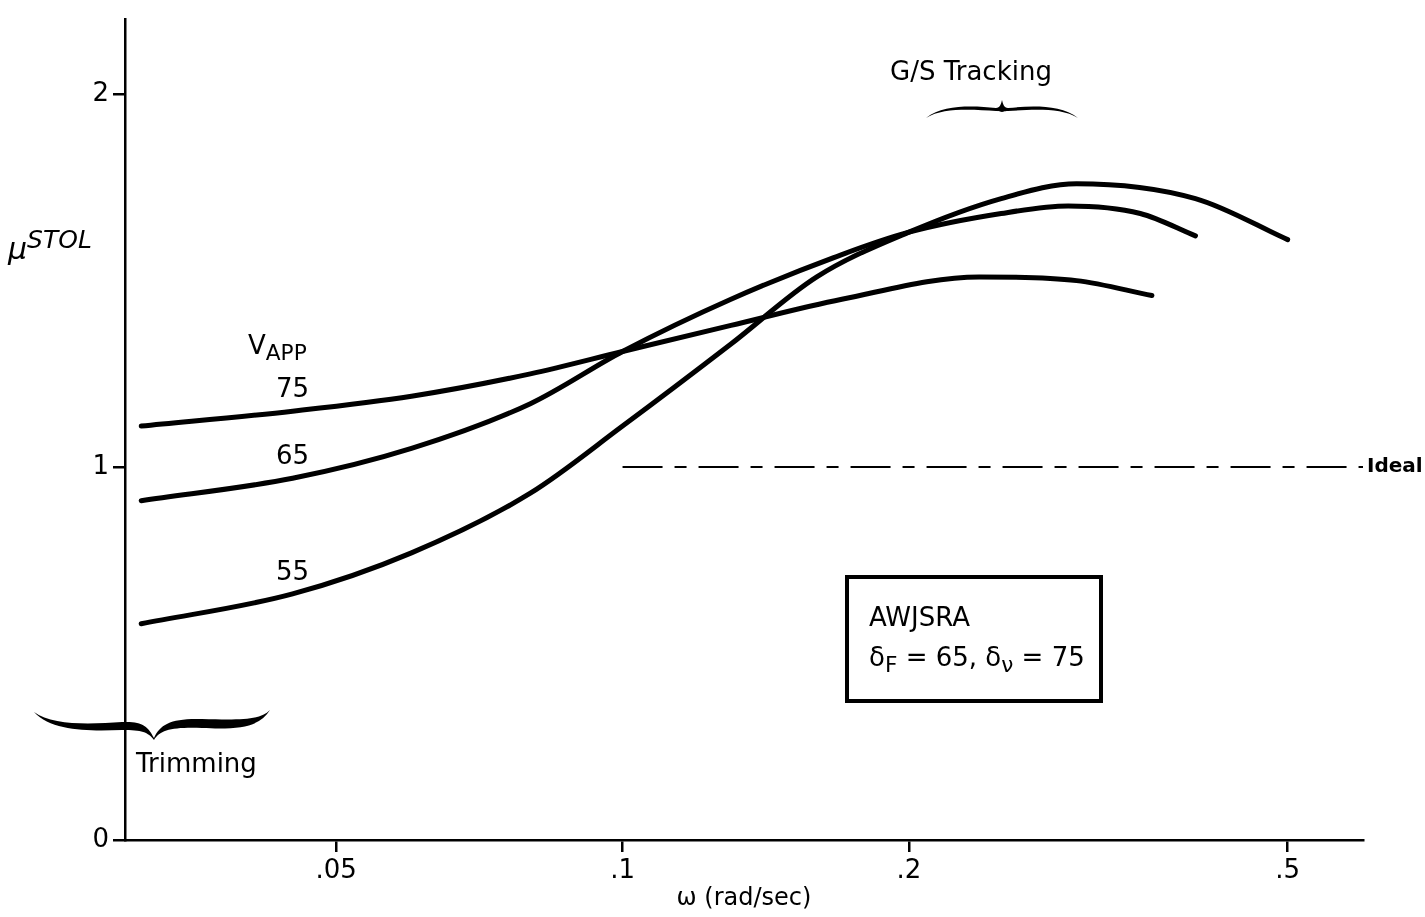 The image size is (1425, 917). I want to click on y-tick-label: 0, so click(100, 837).